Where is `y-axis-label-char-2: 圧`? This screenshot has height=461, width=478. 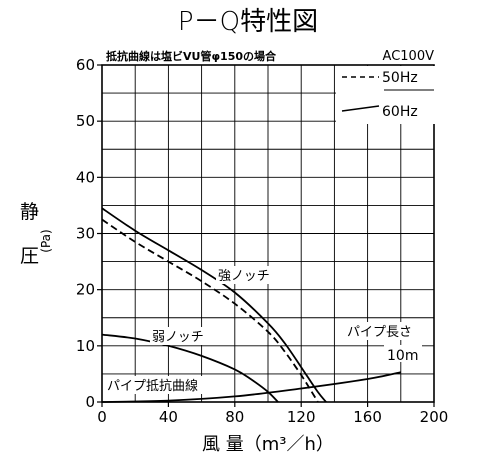
y-axis-label-char-2: 圧 is located at coordinates (29, 256).